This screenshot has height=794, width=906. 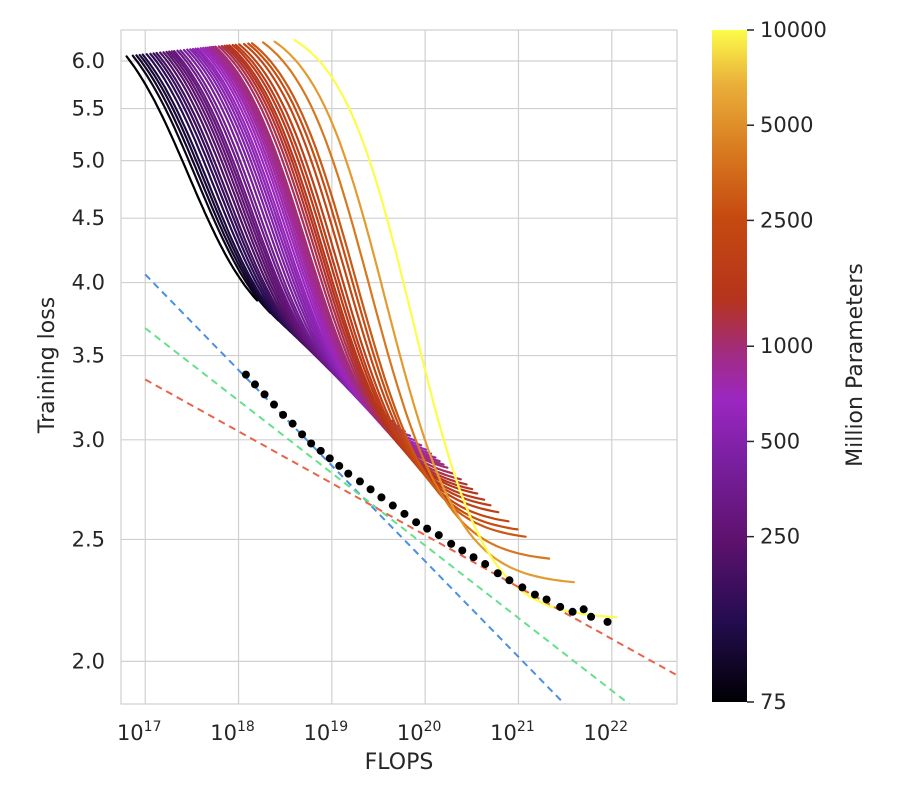 What do you see at coordinates (512, 732) in the screenshot?
I see `x-tick-label: 1021` at bounding box center [512, 732].